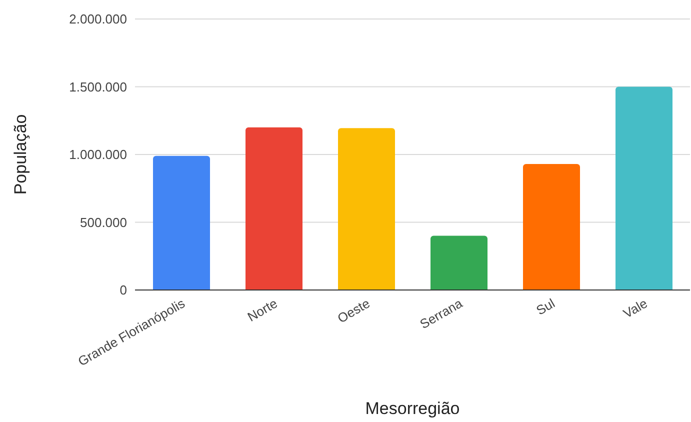  What do you see at coordinates (98, 19) in the screenshot?
I see `y-tick-label: 2.000.000` at bounding box center [98, 19].